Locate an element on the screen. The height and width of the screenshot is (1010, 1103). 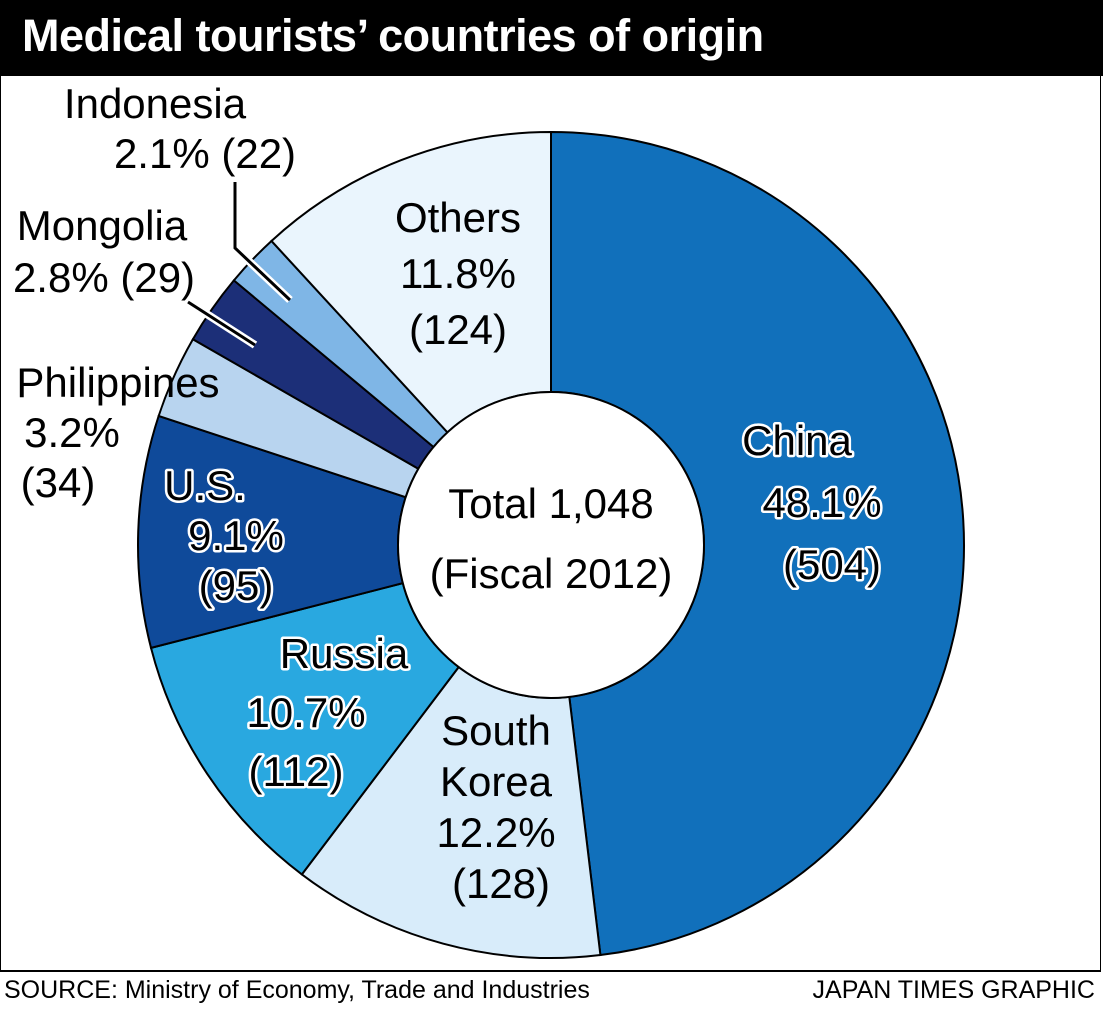
donut-center is located at coordinates (551, 545).